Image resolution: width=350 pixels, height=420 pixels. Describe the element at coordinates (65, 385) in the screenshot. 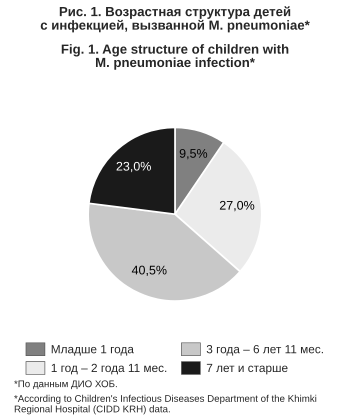

I see `text: *По данным ДИО ХОБ.` at that location.